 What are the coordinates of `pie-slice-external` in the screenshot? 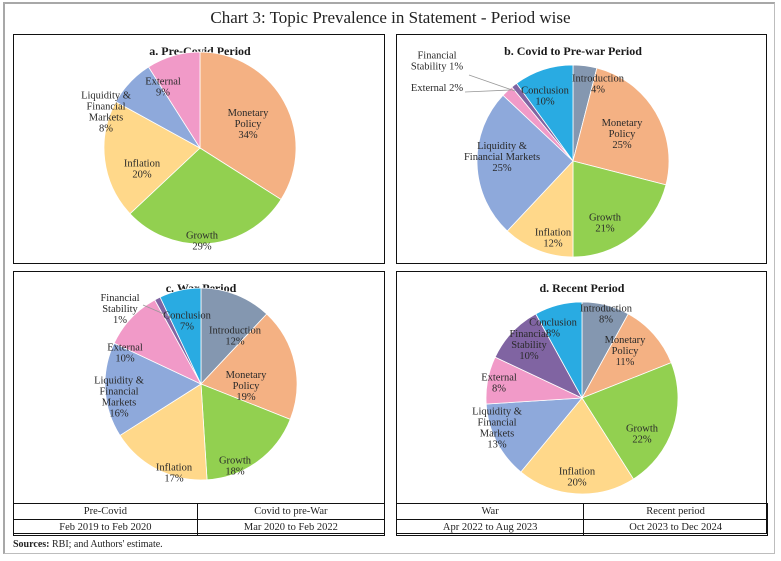 It's located at (174, 100).